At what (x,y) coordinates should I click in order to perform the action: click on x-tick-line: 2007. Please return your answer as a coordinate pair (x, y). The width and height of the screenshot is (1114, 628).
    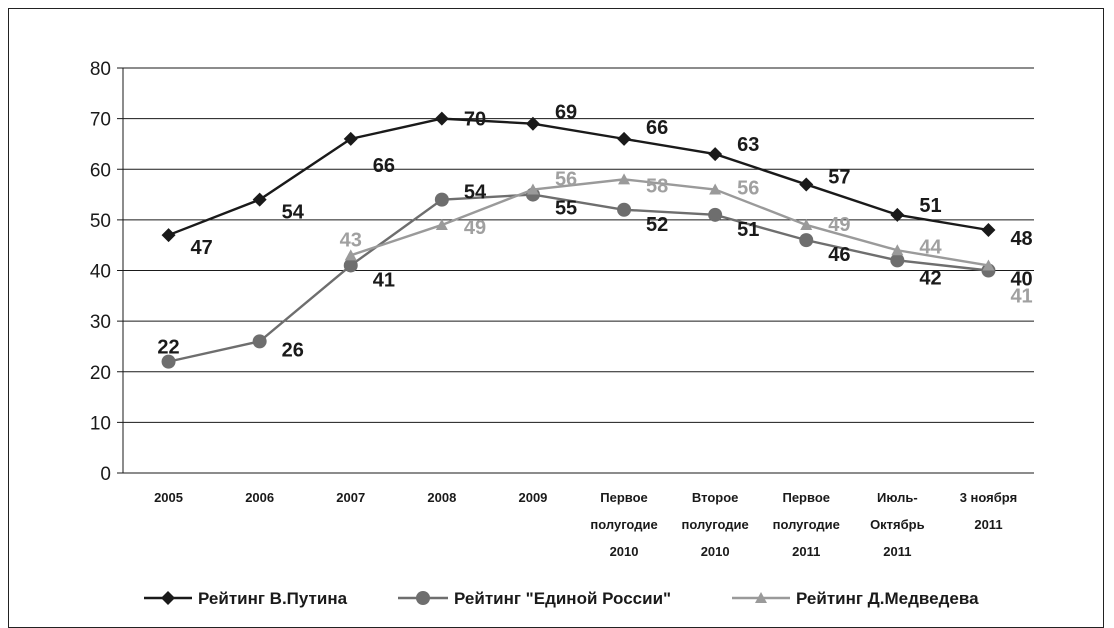
    Looking at the image, I should click on (350, 497).